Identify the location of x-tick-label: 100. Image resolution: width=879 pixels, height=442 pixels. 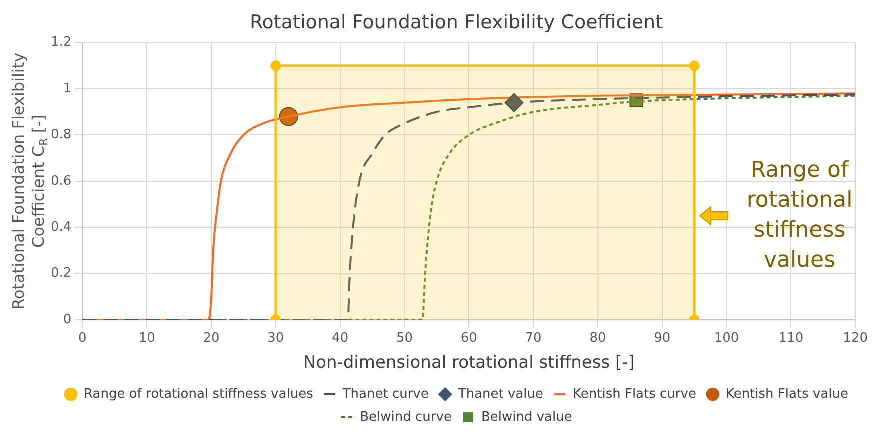
(727, 338).